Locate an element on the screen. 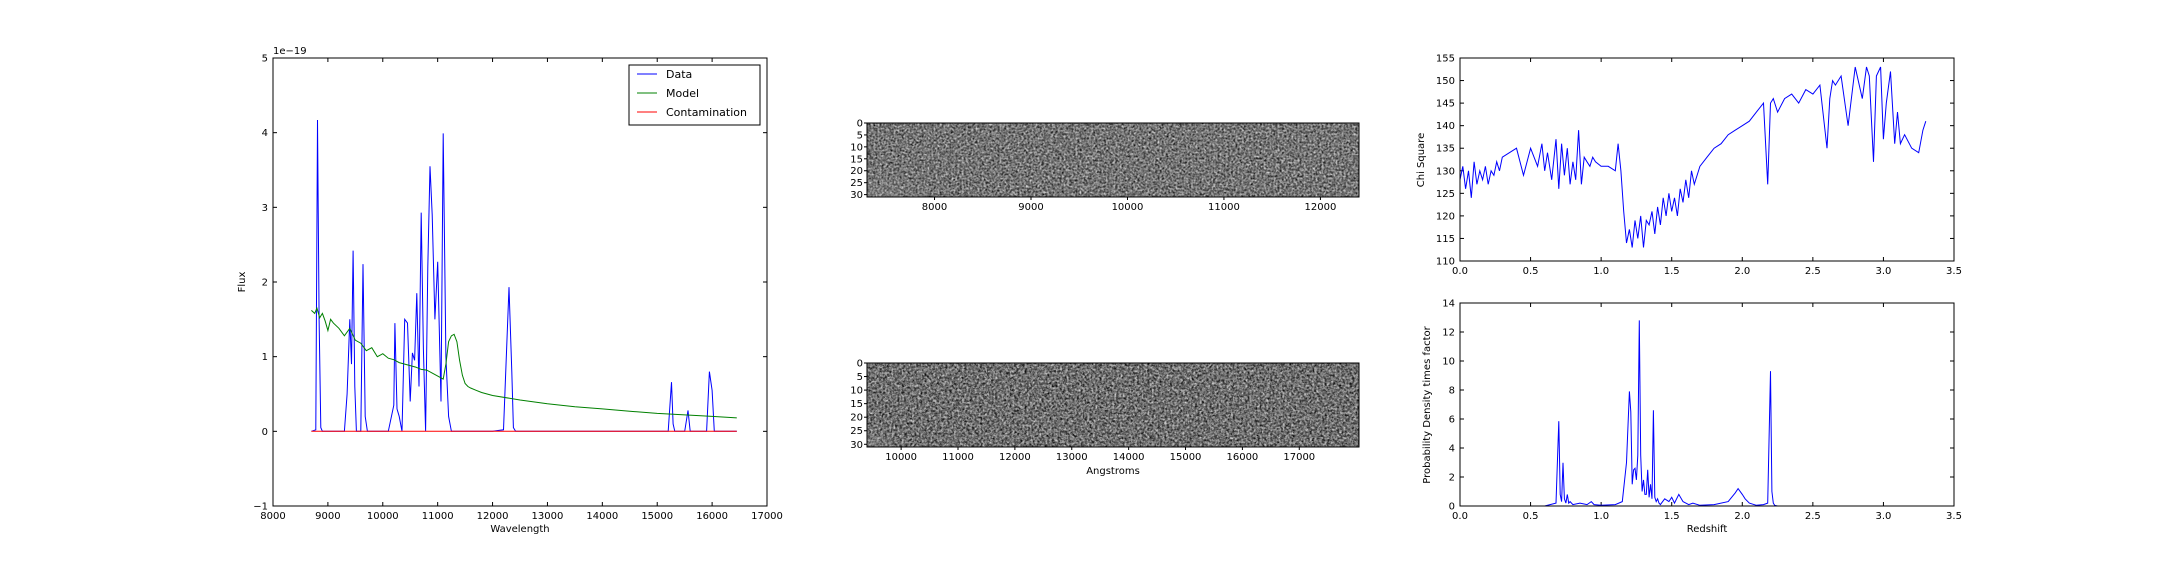 This screenshot has width=2160, height=576. y-tick-label: 155 is located at coordinates (1445, 59).